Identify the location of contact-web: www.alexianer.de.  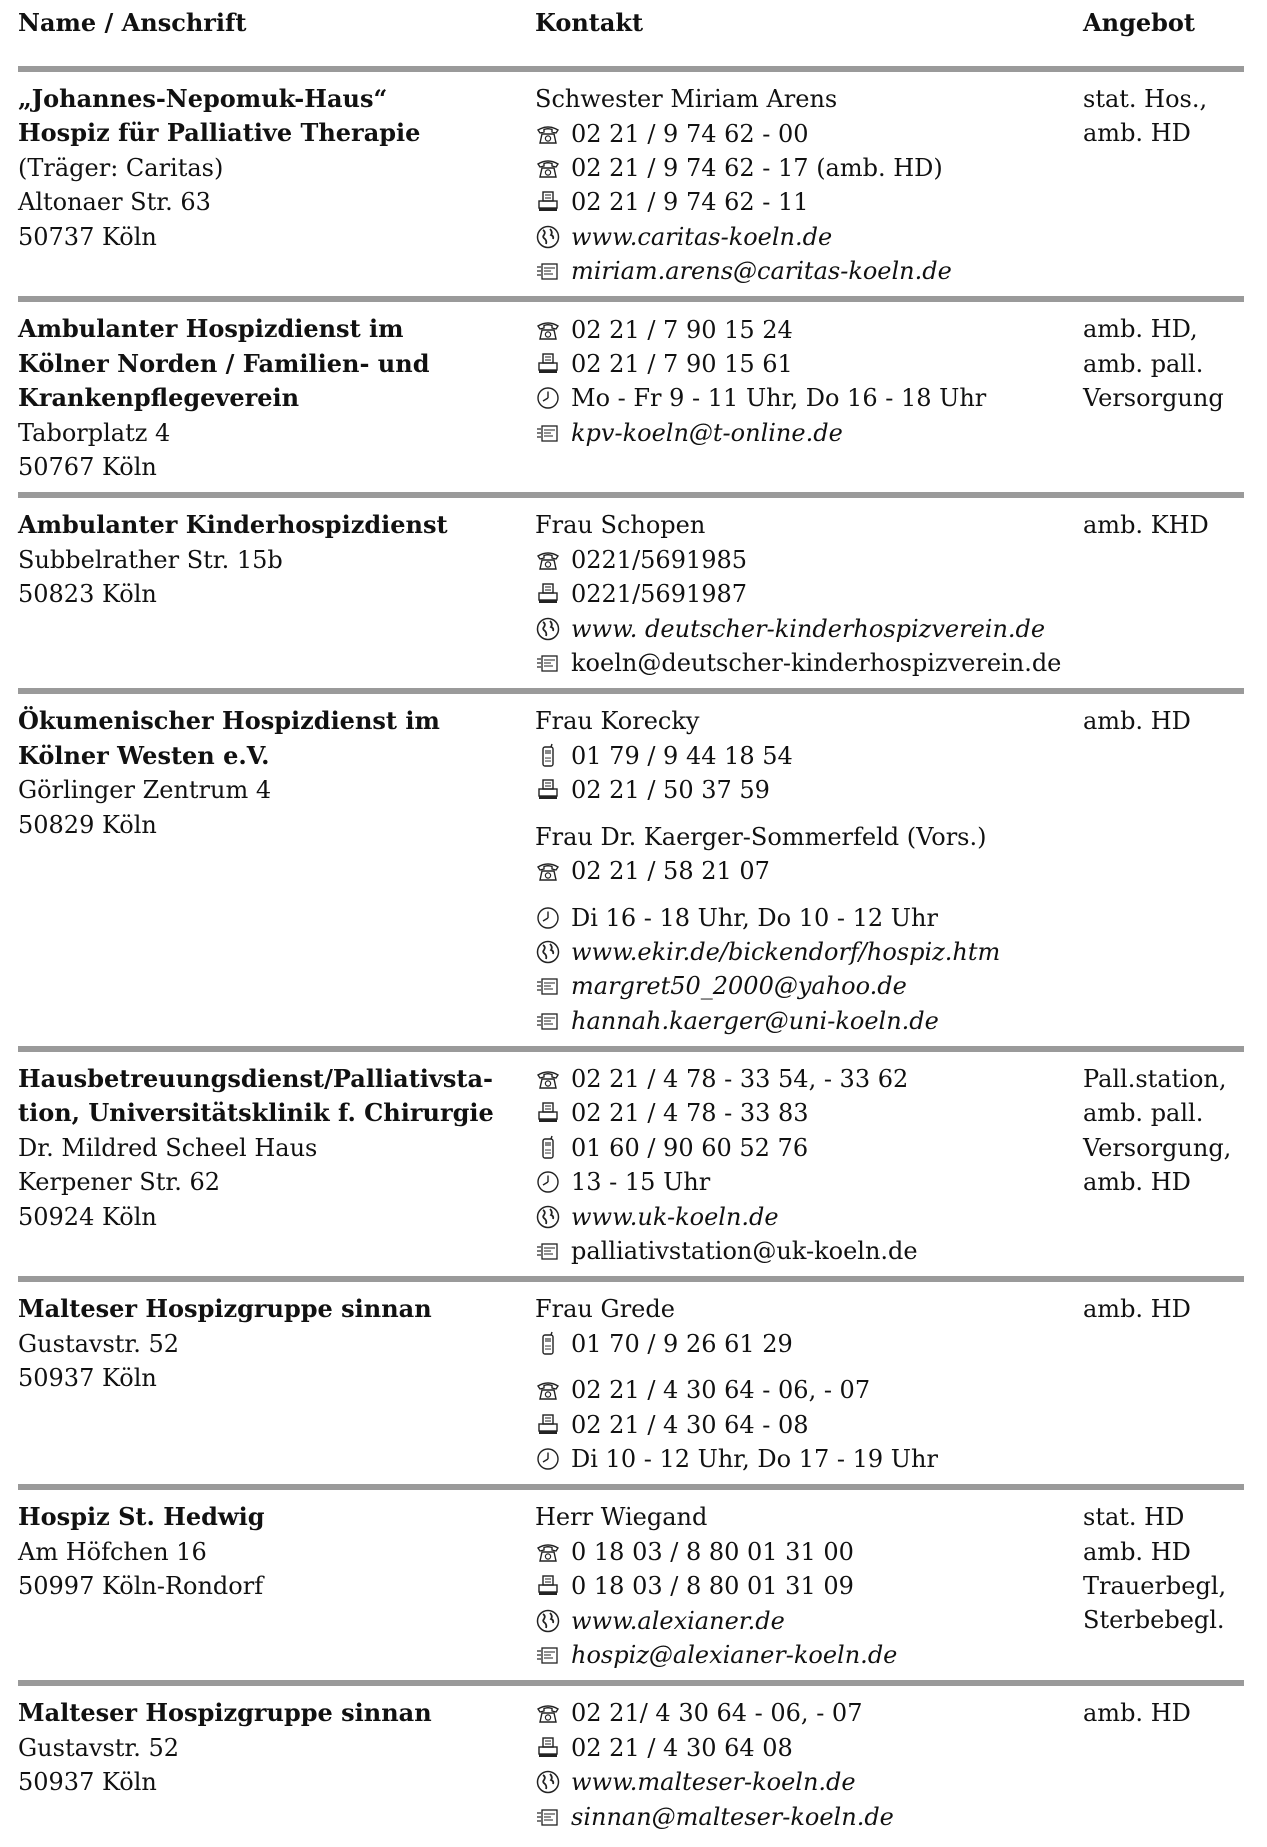
(809, 1620).